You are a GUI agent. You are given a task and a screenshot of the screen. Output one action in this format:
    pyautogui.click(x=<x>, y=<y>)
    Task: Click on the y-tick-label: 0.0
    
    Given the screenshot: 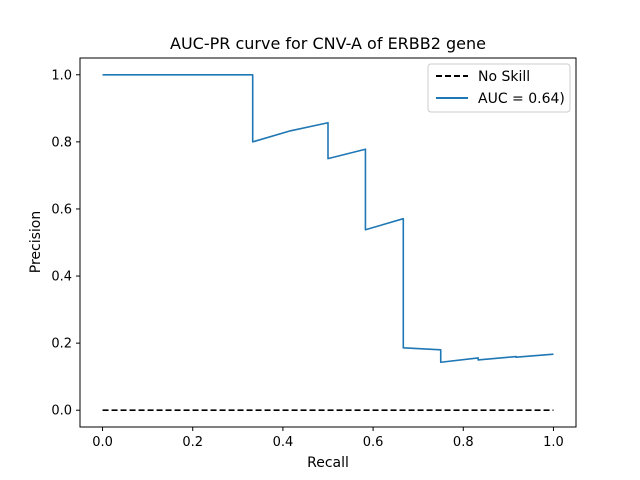 What is the action you would take?
    pyautogui.click(x=61, y=411)
    